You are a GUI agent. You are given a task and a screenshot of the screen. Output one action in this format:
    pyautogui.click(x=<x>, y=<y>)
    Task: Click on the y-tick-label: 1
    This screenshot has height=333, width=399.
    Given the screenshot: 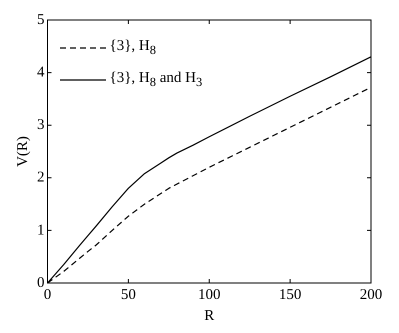 What is the action you would take?
    pyautogui.click(x=40, y=230)
    